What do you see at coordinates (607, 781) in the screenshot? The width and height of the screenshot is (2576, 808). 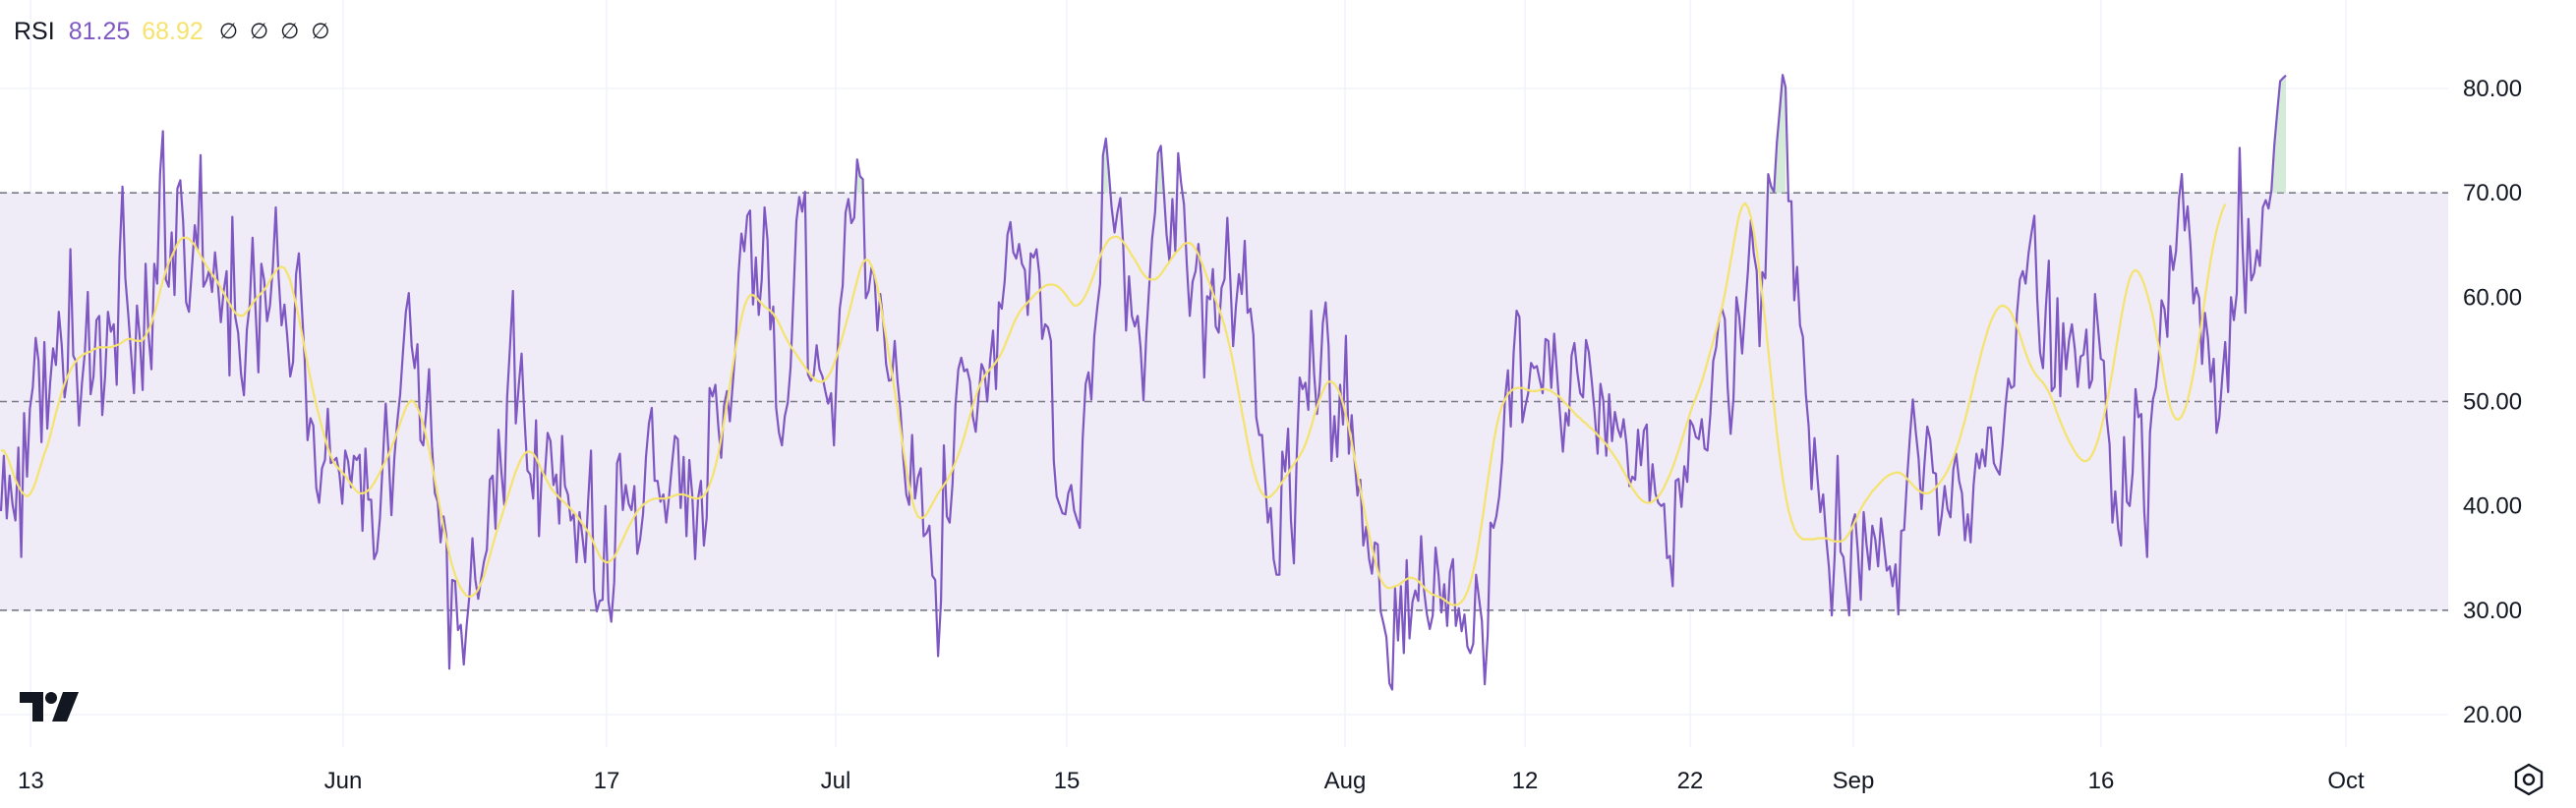 I see `x-tick-label: 17` at bounding box center [607, 781].